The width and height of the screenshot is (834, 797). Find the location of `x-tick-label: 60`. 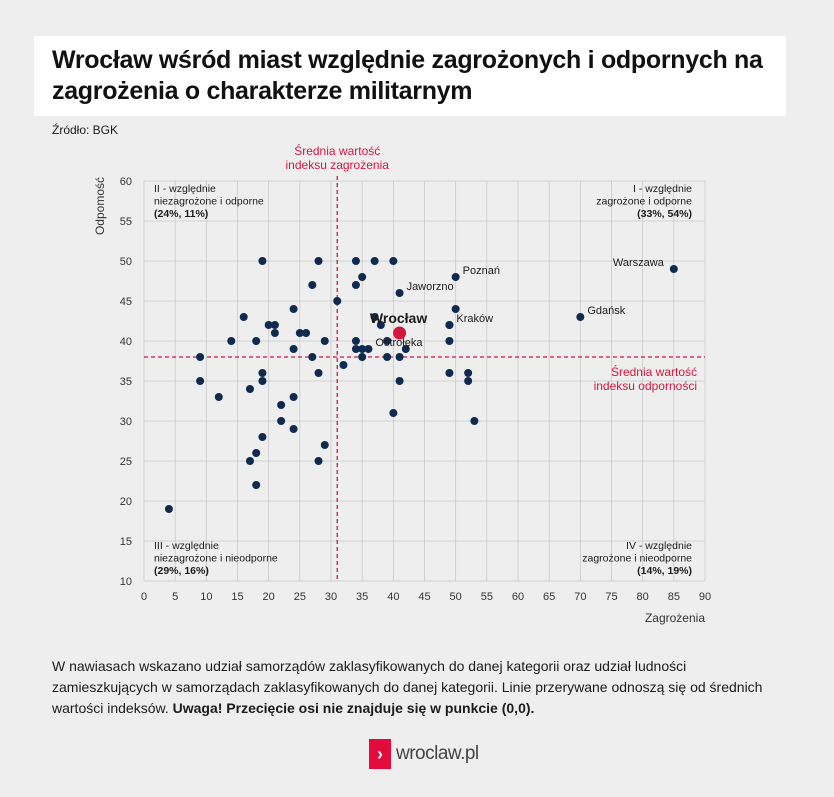

x-tick-label: 60 is located at coordinates (518, 597).